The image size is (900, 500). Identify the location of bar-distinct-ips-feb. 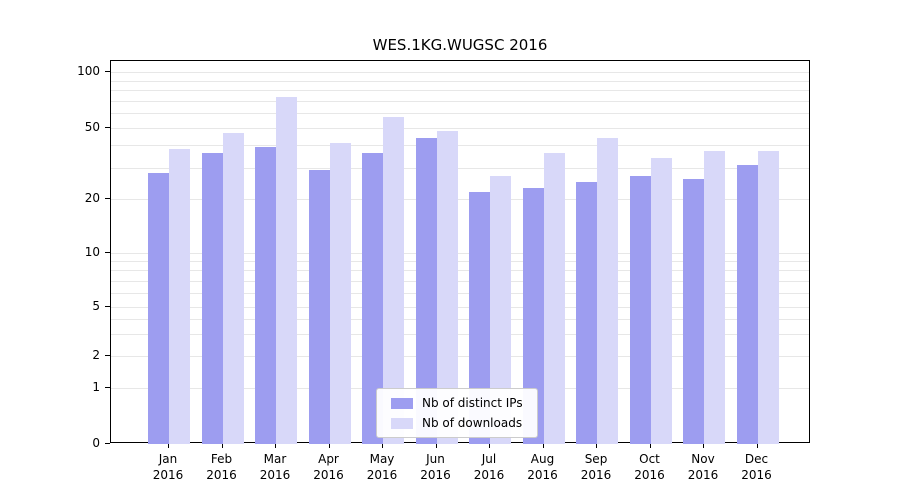
(212, 298).